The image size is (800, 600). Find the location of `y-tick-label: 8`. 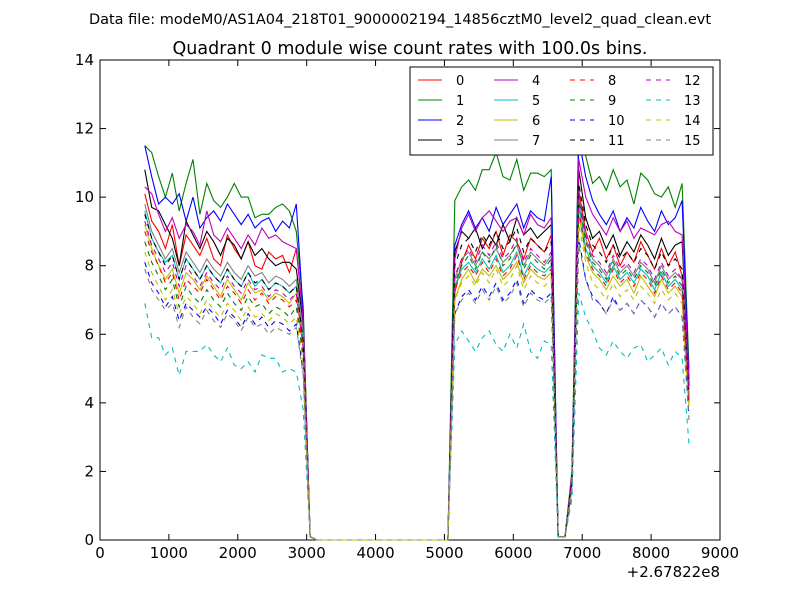

y-tick-label: 8 is located at coordinates (89, 266).